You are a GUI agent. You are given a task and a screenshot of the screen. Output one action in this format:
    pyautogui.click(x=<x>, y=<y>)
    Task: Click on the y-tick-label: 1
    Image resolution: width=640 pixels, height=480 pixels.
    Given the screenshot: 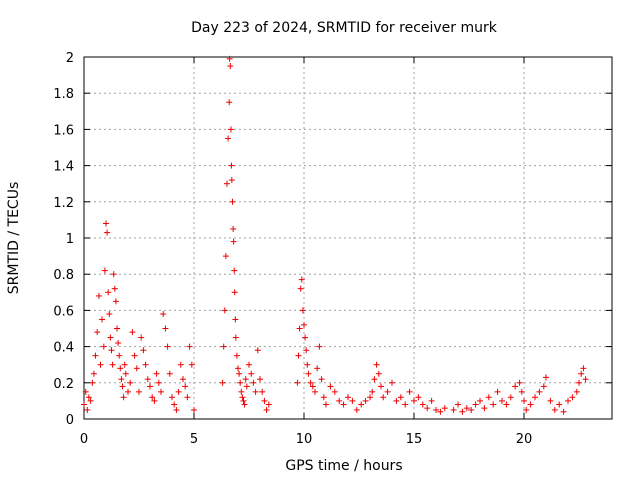 What is the action you would take?
    pyautogui.click(x=70, y=239)
    